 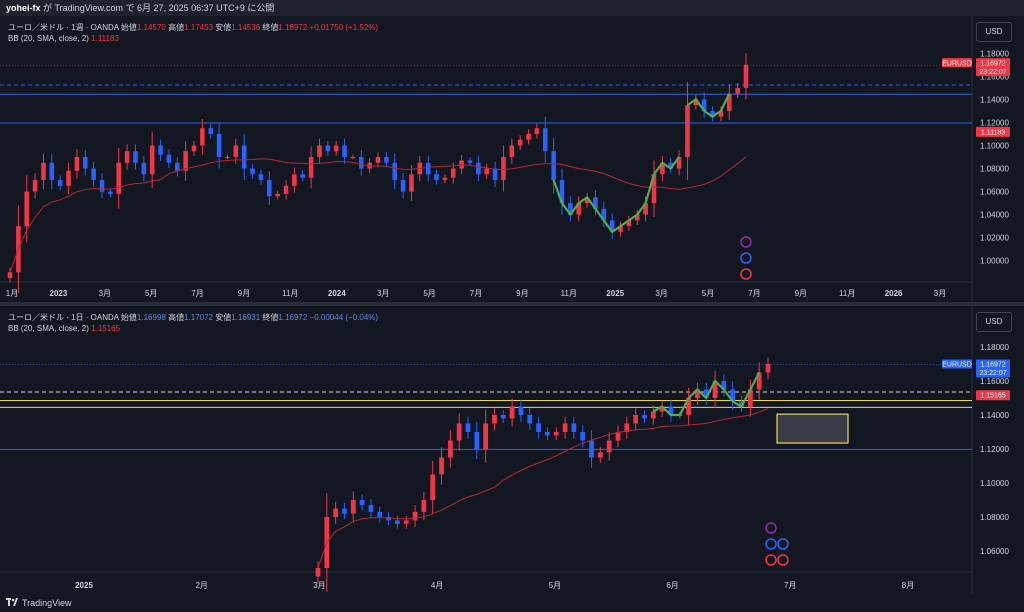 I want to click on x-tick-label: 8月, so click(x=908, y=585).